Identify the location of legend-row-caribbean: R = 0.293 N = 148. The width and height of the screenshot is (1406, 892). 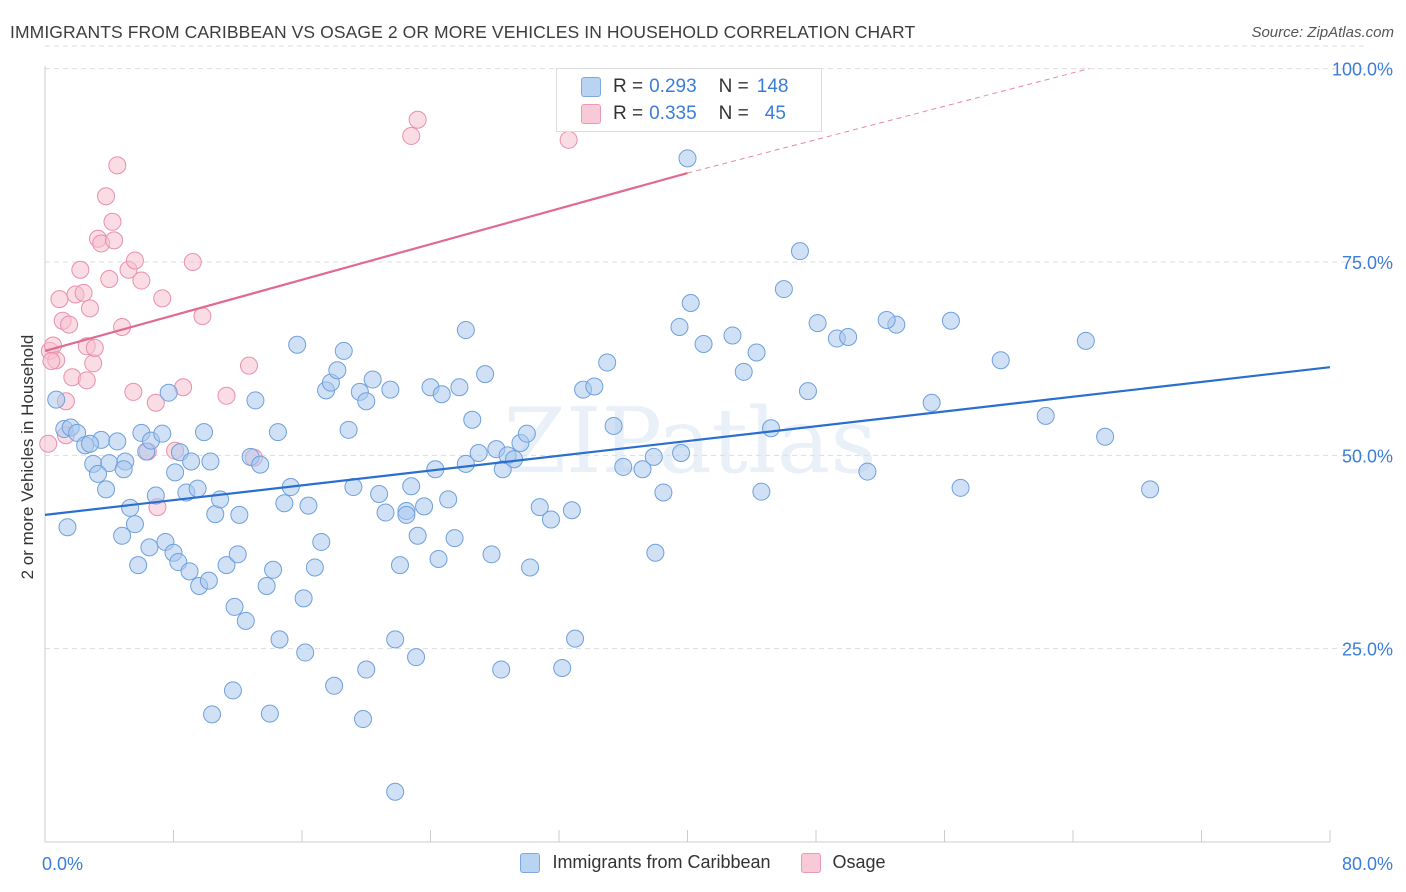
(684, 87).